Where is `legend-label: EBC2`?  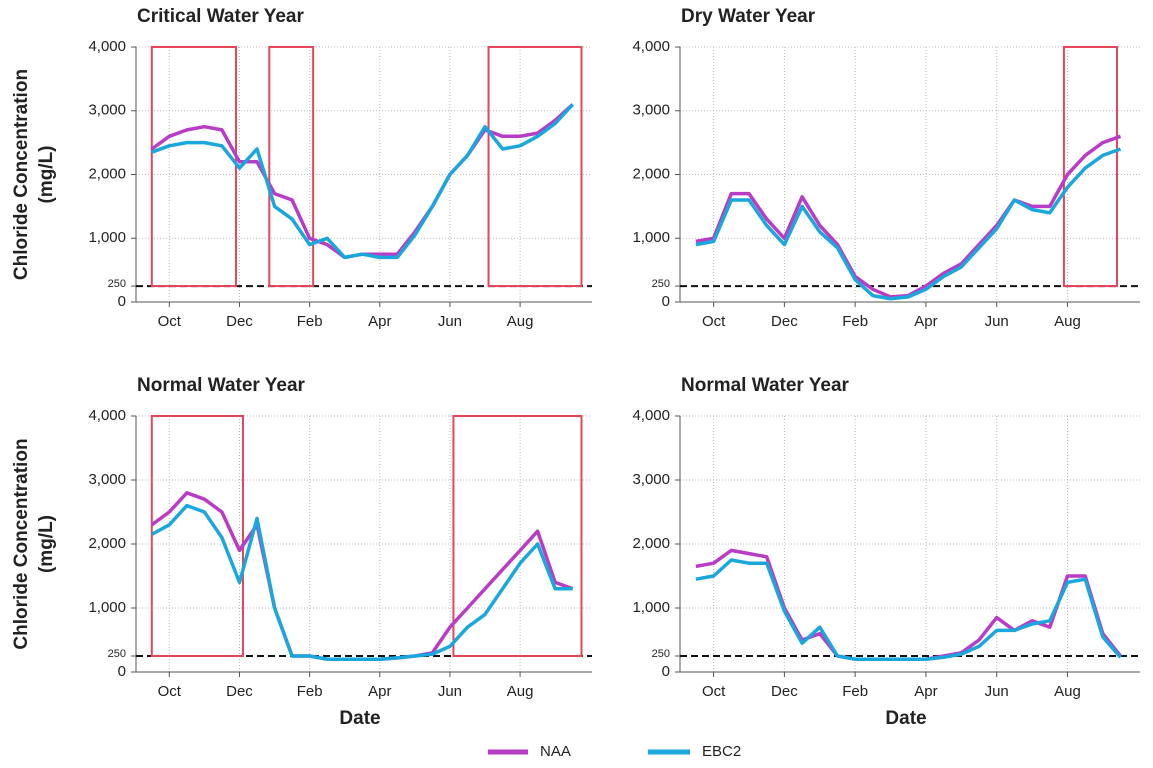 legend-label: EBC2 is located at coordinates (721, 751).